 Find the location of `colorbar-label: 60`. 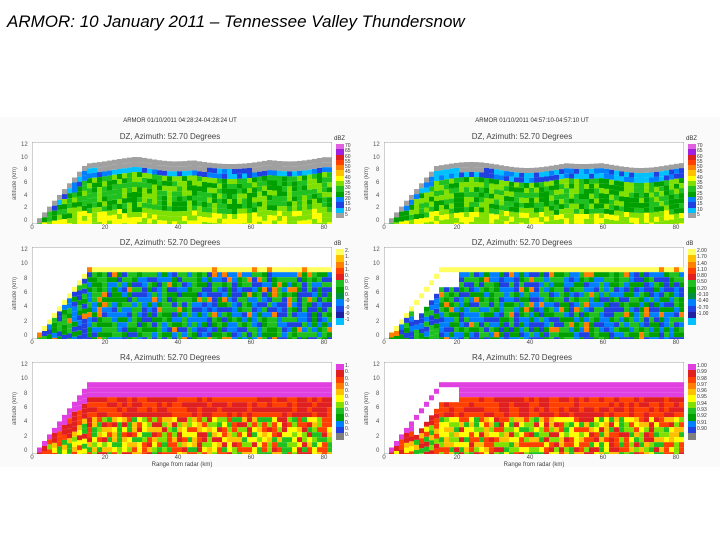

colorbar-label: 60 is located at coordinates (700, 156).